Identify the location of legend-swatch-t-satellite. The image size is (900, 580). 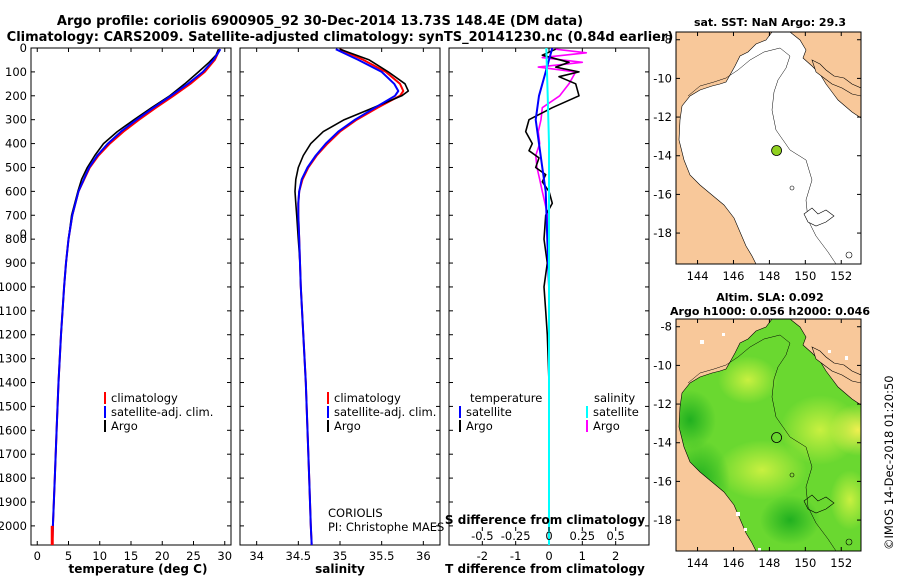
(460, 412).